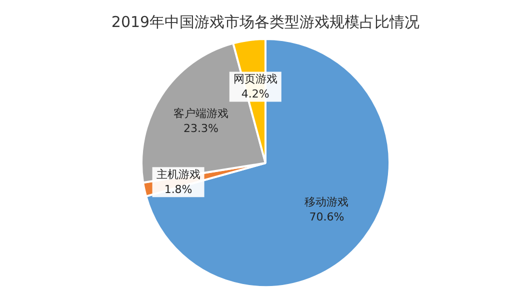 The height and width of the screenshot is (304, 531). I want to click on data-label: 70.6%, so click(326, 217).